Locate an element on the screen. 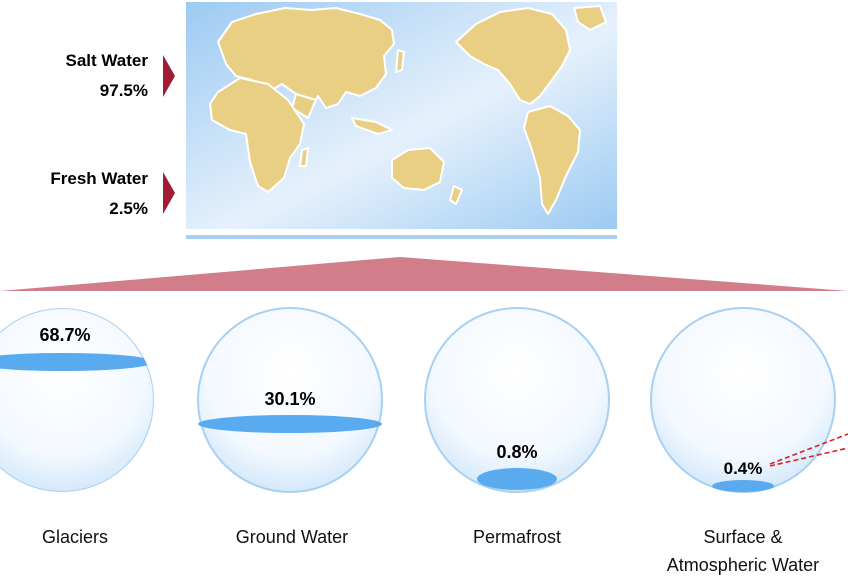 The image size is (848, 582). ground-water-percent: 30.1% is located at coordinates (289, 399).